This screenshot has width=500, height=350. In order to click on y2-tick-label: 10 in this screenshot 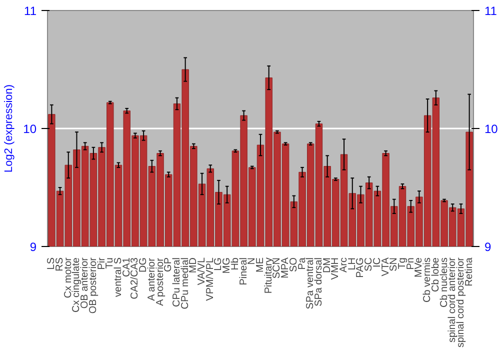, I will do `click(491, 129)`.